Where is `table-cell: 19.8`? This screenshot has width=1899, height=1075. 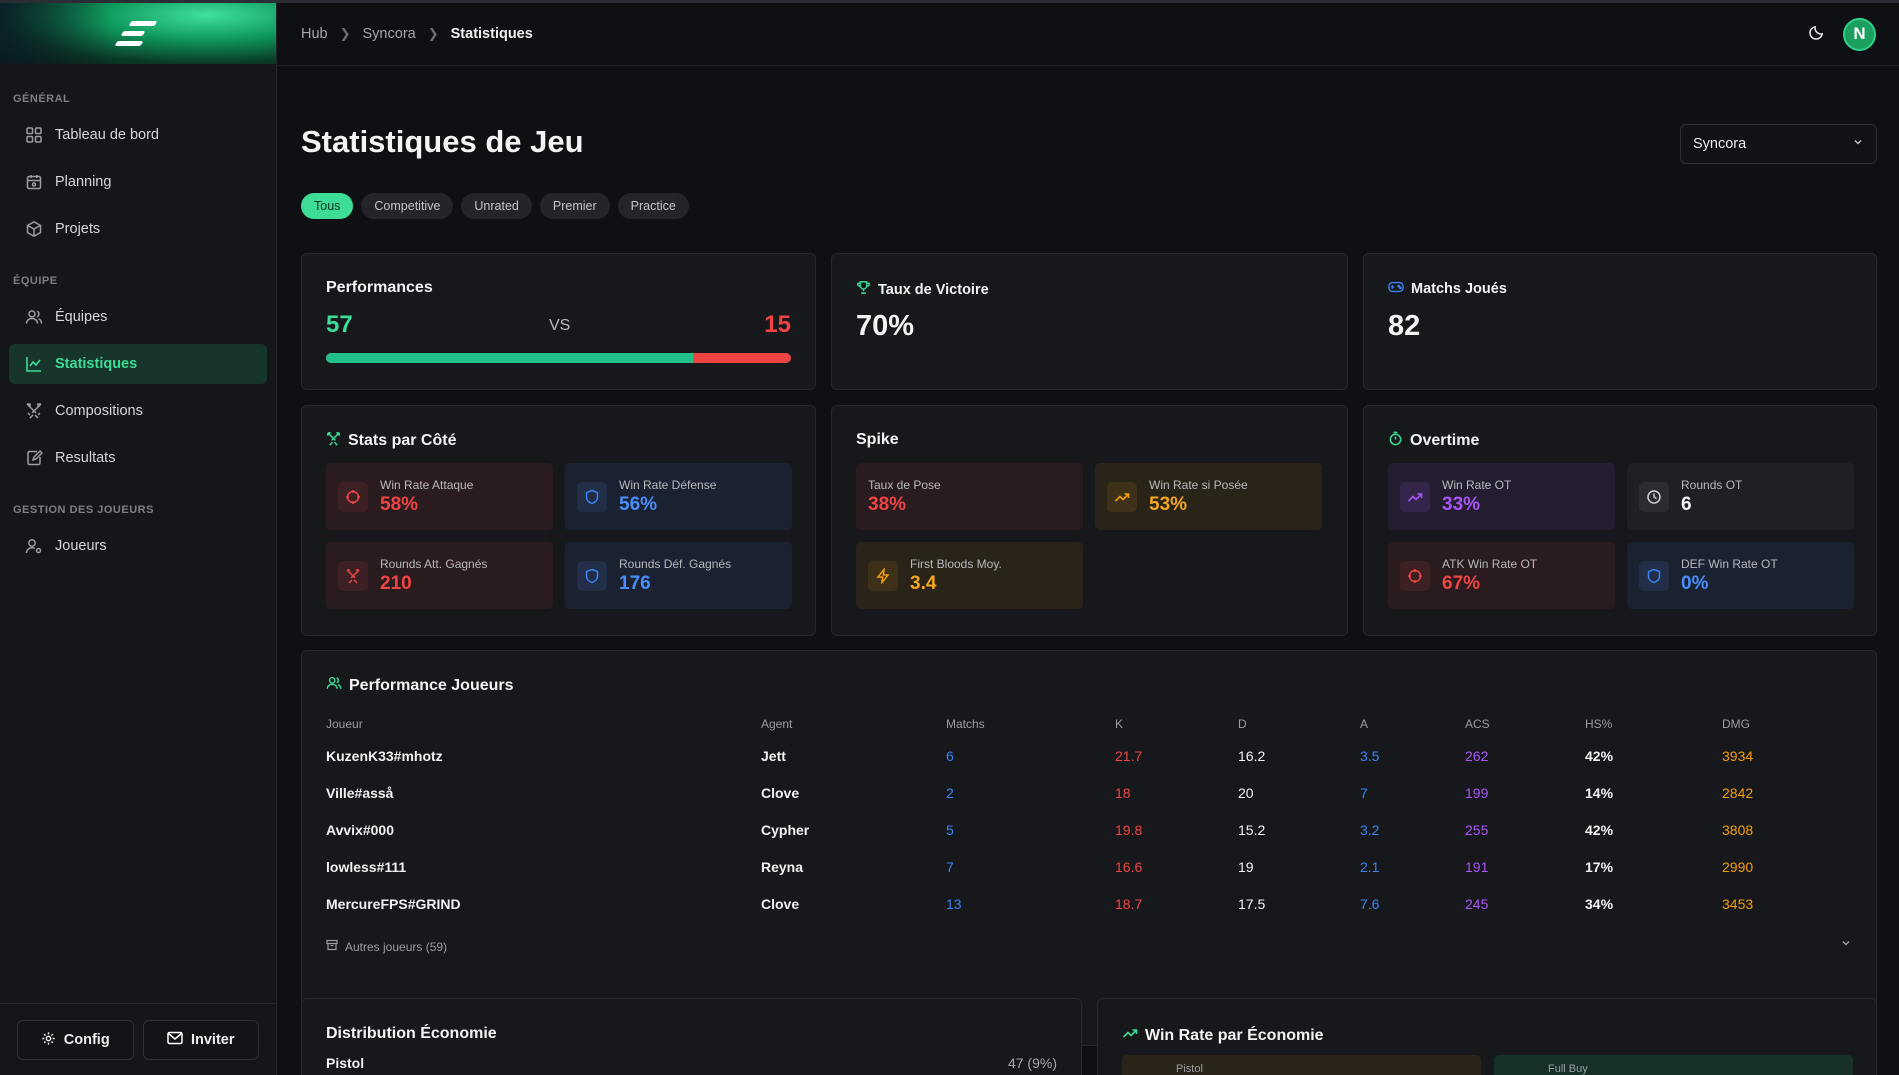
table-cell: 19.8 is located at coordinates (1129, 829).